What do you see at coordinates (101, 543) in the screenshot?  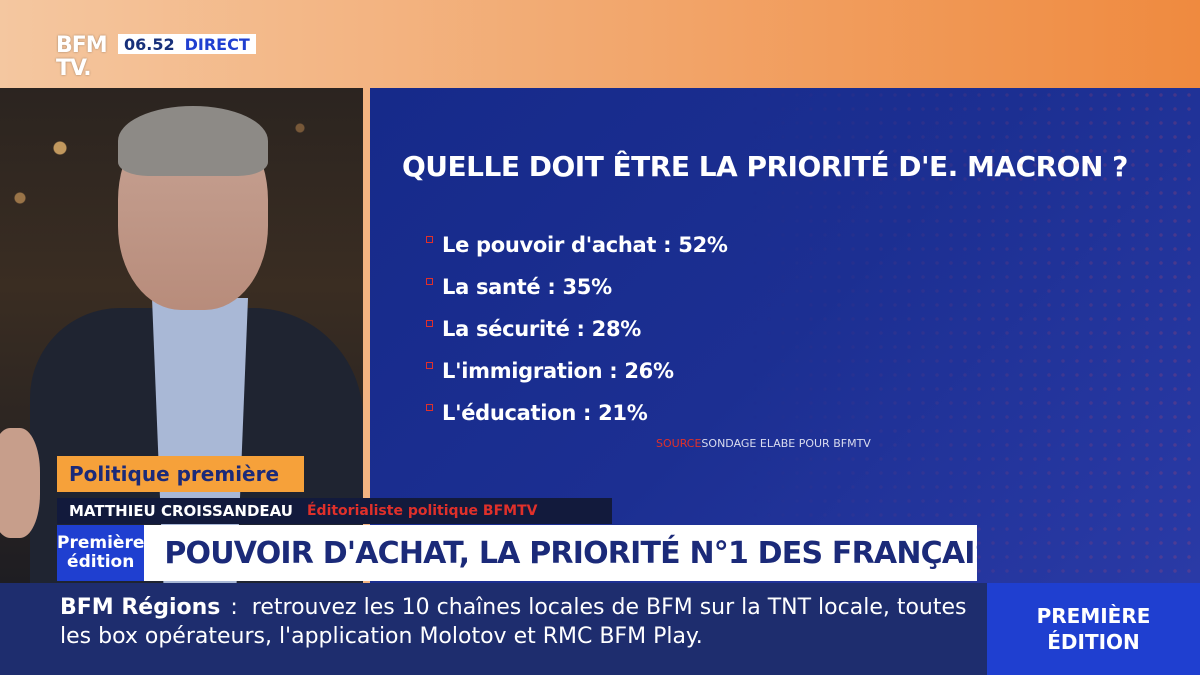 I see `show-badge-line-1: Première` at bounding box center [101, 543].